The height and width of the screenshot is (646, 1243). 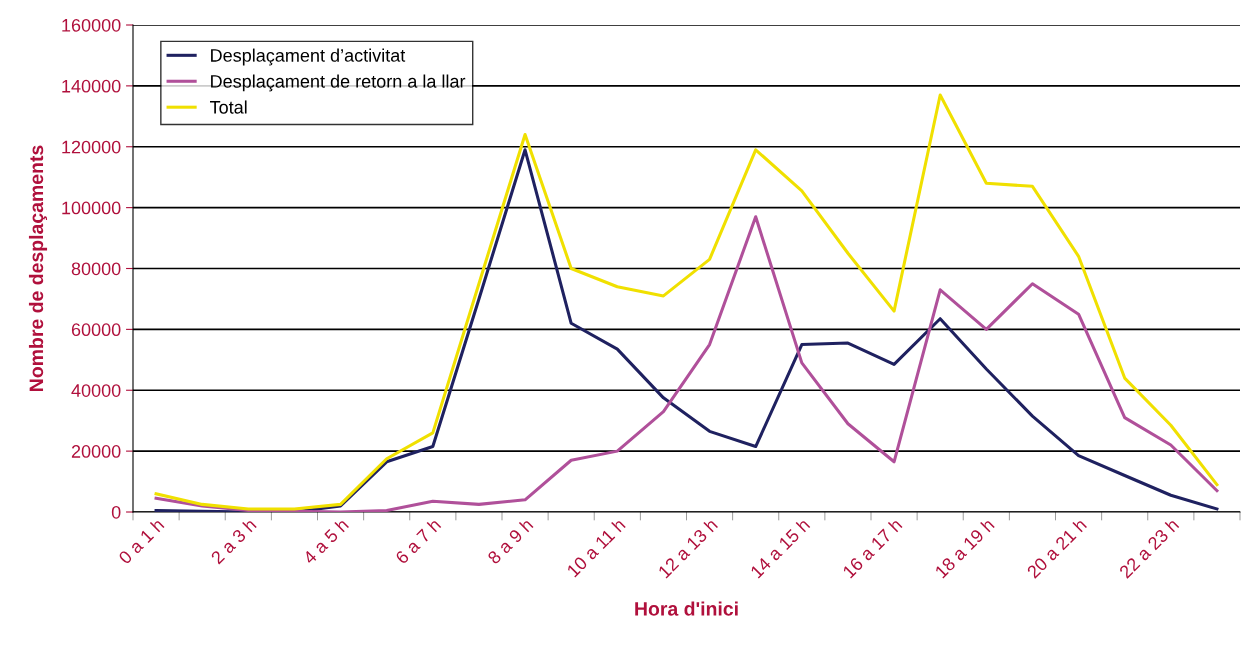 What do you see at coordinates (91, 25) in the screenshot?
I see `y-tick-label: 160000` at bounding box center [91, 25].